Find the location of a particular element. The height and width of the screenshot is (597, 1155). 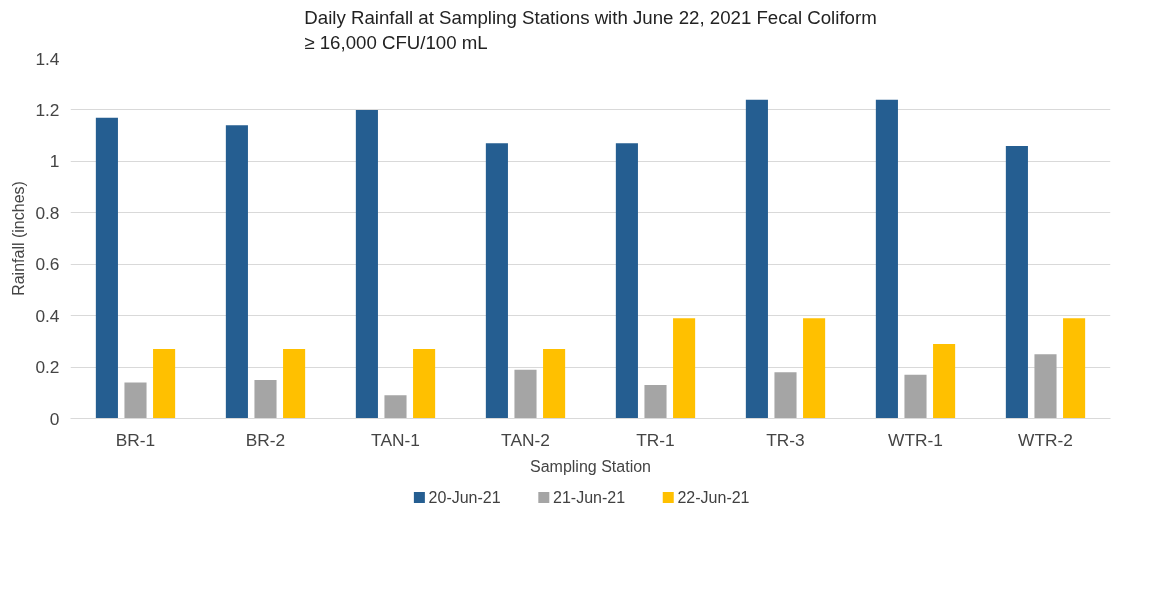

y-tick-label: 0 is located at coordinates (54, 418).